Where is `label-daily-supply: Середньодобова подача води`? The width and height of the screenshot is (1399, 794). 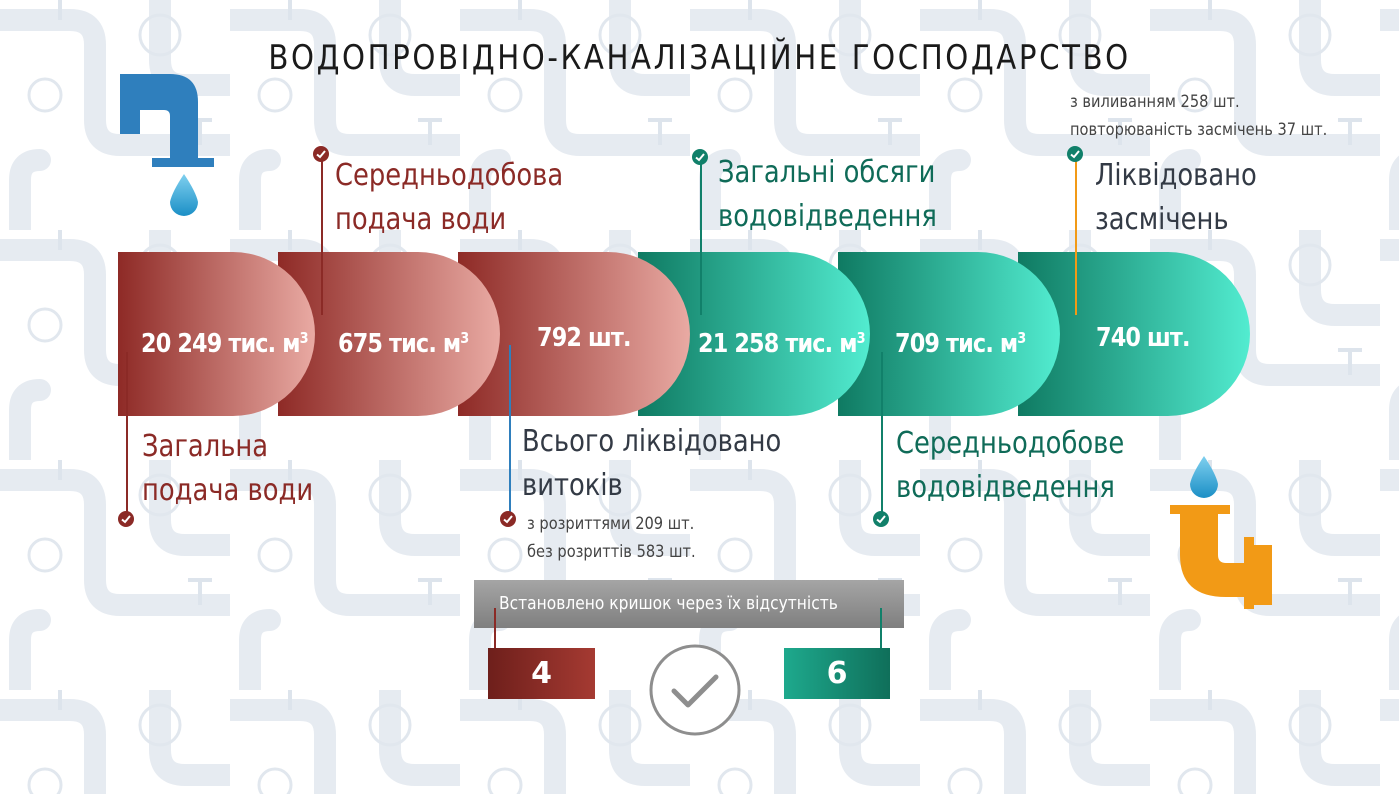
label-daily-supply: Середньодобова подача води is located at coordinates (449, 197).